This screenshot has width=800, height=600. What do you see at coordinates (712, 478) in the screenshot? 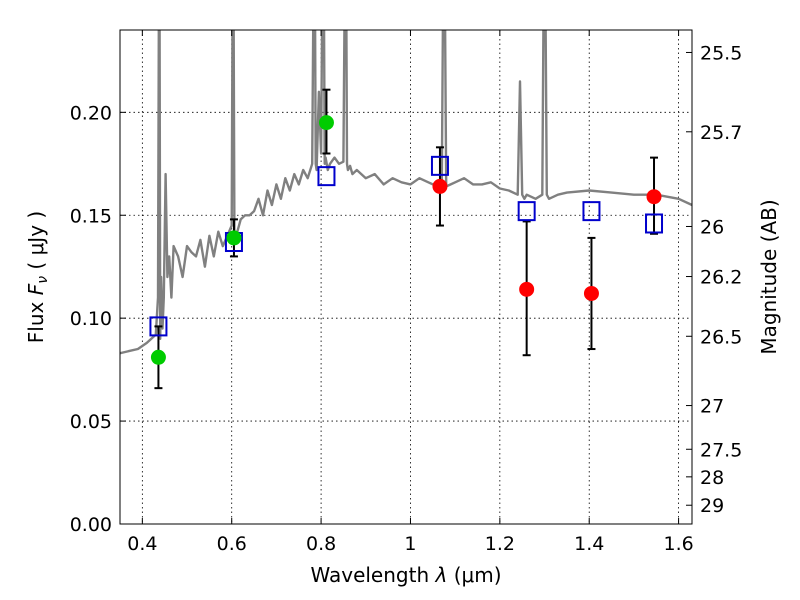
I see `mag-tick-label: 28` at bounding box center [712, 478].